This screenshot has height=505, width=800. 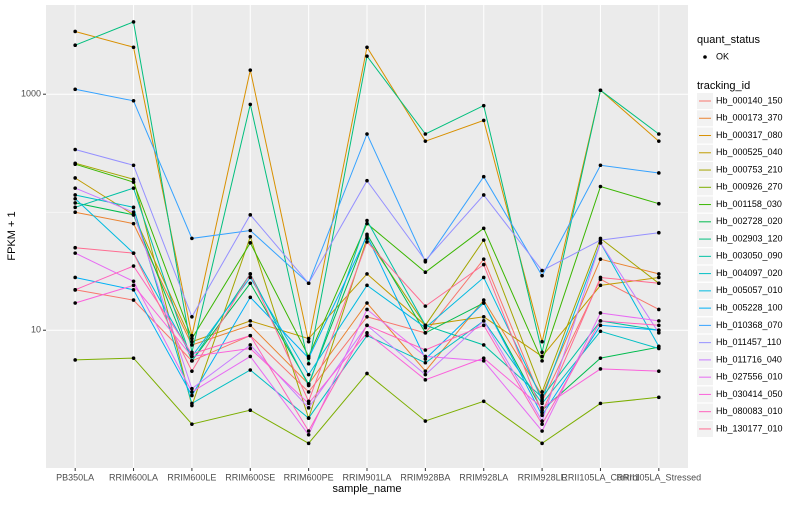 I want to click on x-tick-label: RRIM600LE, so click(x=191, y=477).